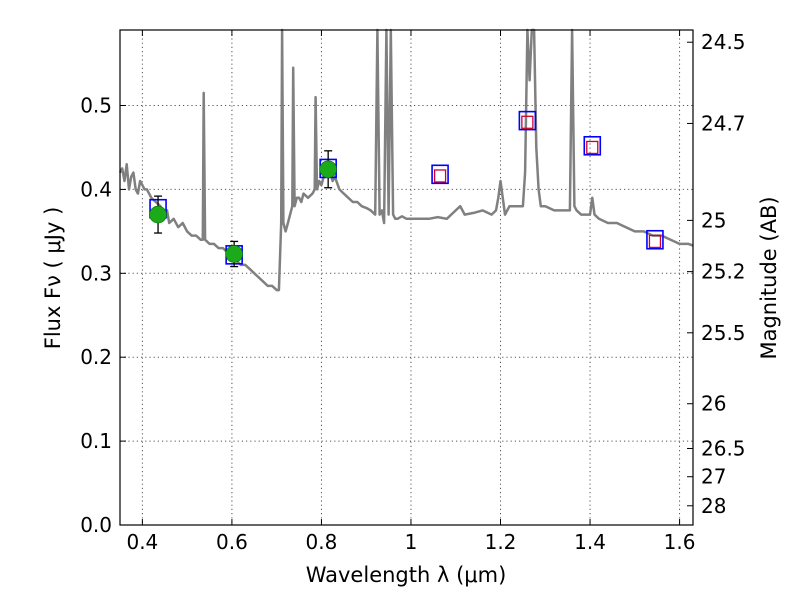  Describe the element at coordinates (322, 542) in the screenshot. I see `x-tick-label: 0.8` at that location.